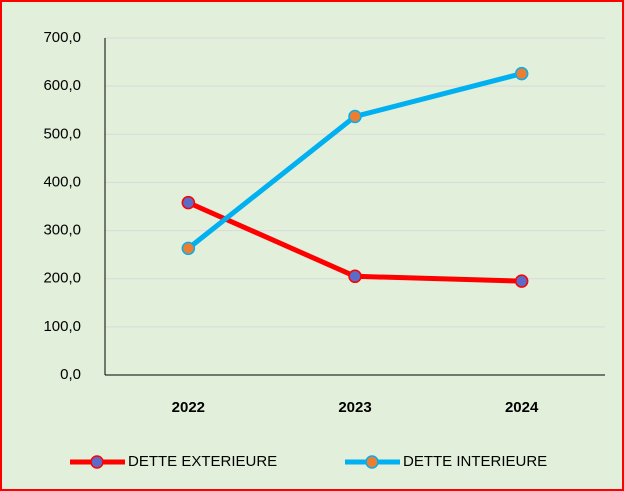 This screenshot has height=491, width=624. I want to click on x-tick-label: 2024, so click(522, 407).